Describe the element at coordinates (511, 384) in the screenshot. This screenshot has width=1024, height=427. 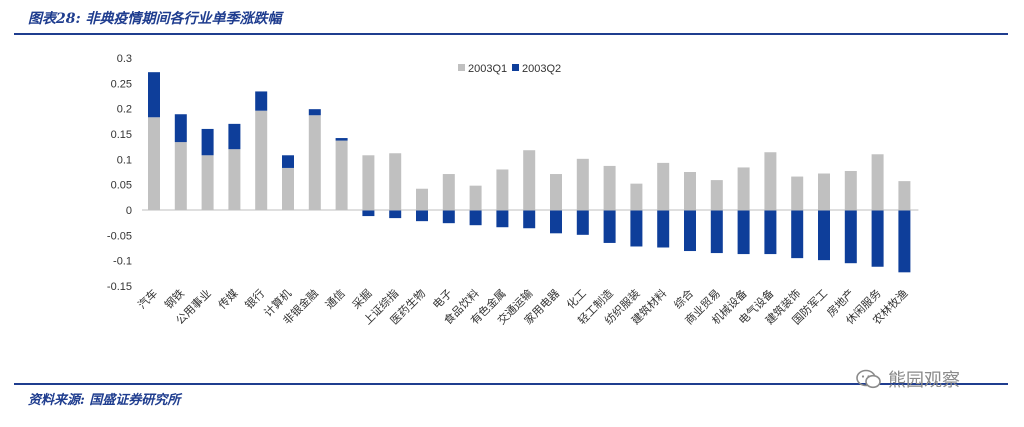
I see `bottom-rule` at that location.